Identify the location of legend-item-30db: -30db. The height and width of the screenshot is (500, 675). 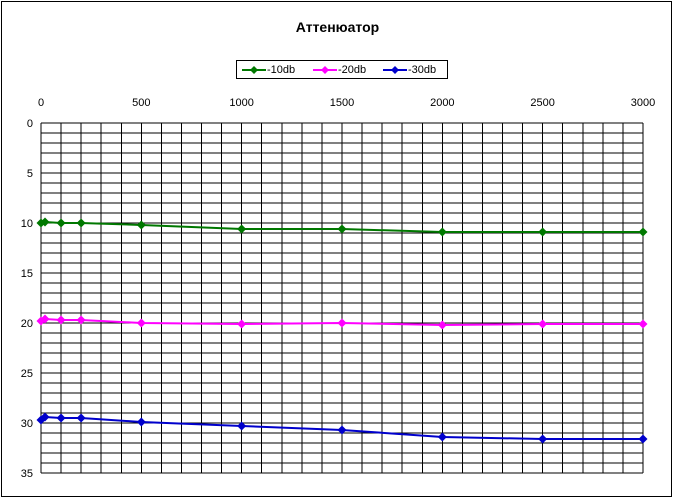
(415, 70).